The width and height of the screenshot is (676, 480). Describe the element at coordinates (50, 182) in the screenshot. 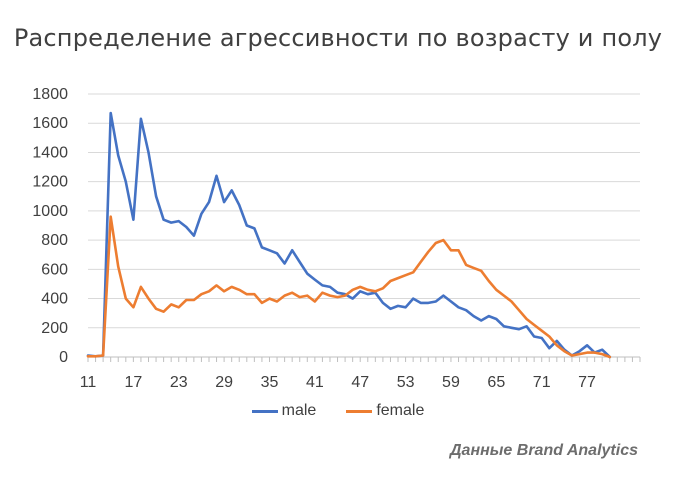

I see `y-tick-label: 1200` at that location.